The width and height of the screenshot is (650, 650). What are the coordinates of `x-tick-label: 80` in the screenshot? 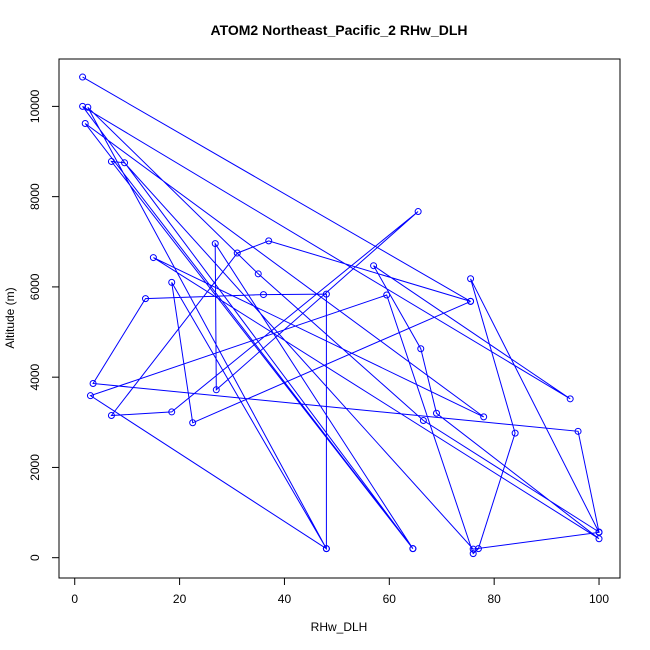 It's located at (494, 599).